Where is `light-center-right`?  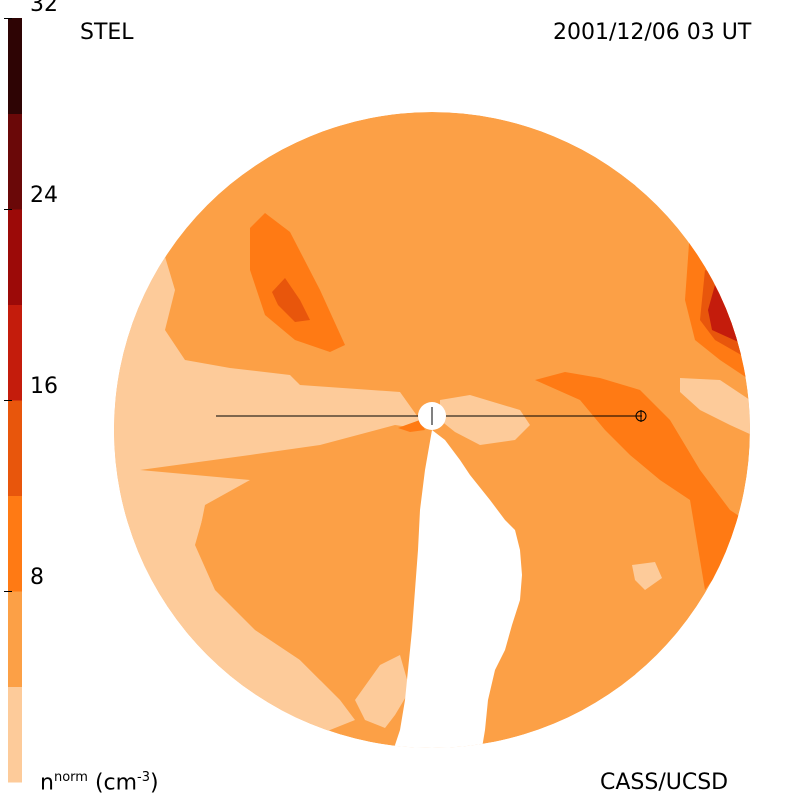
light-center-right is located at coordinates (485, 420).